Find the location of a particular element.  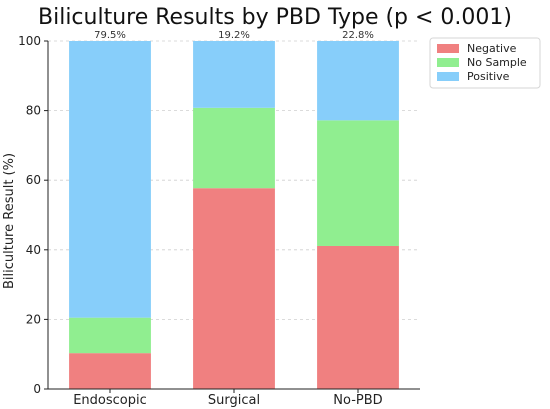

legend-label: Positive is located at coordinates (488, 76).